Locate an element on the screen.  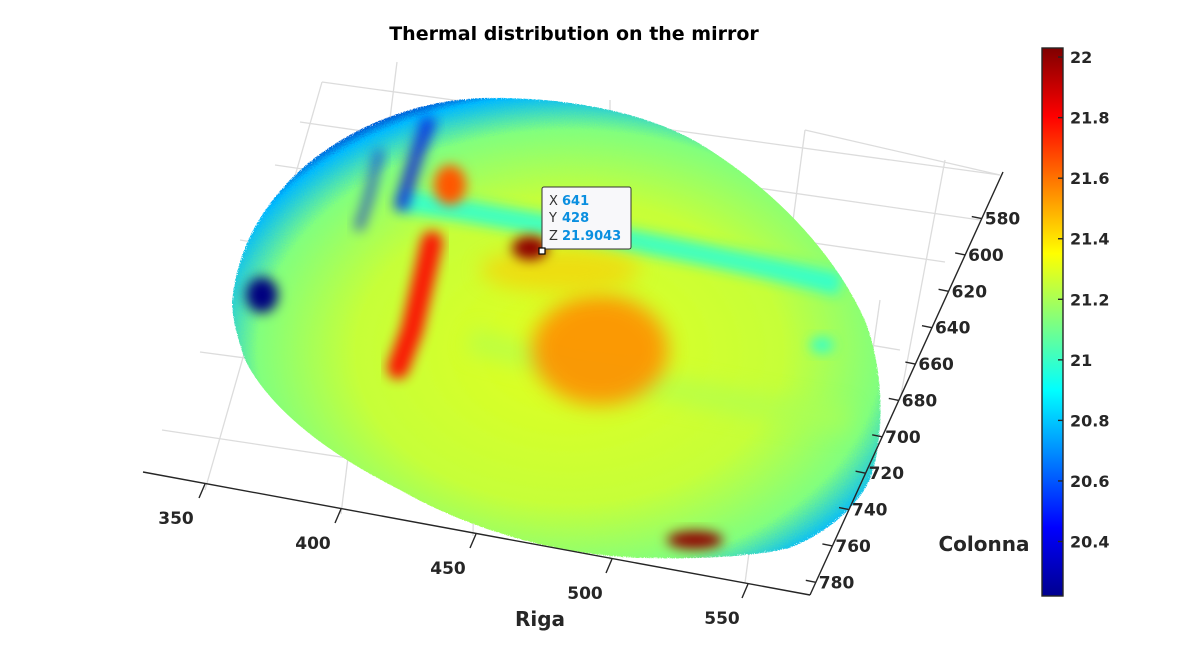
colorbar-tick-label: 21.4 is located at coordinates (1089, 239).